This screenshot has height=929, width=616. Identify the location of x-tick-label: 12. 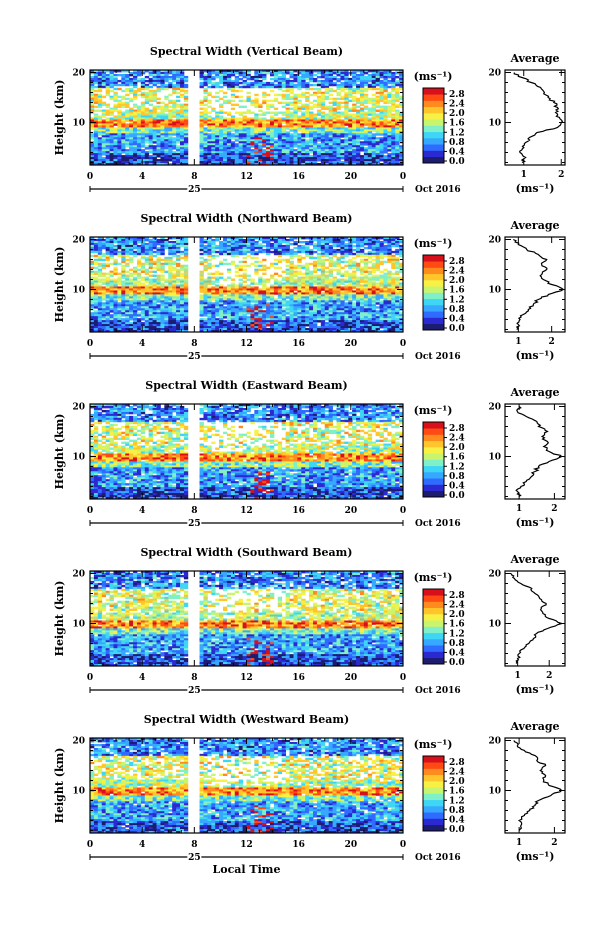
(246, 177).